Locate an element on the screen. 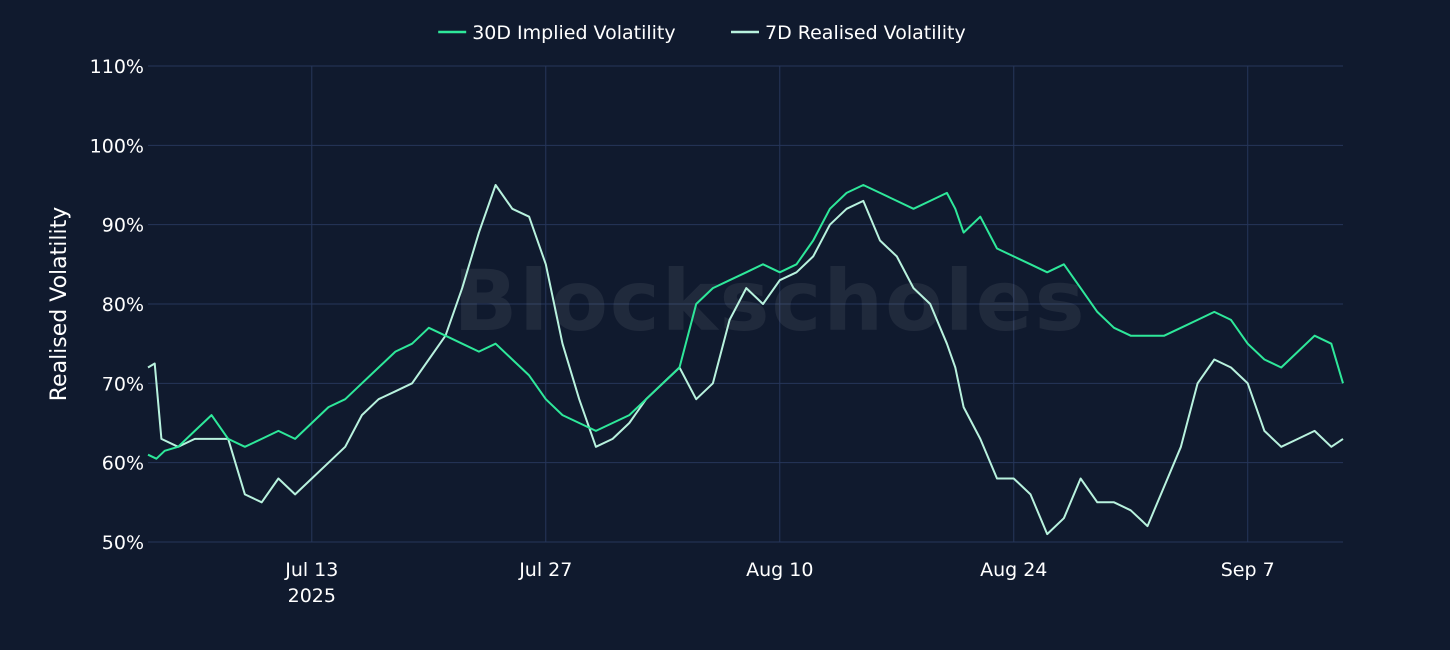 The width and height of the screenshot is (1450, 650). x-tick-label: Aug 10 is located at coordinates (779, 570).